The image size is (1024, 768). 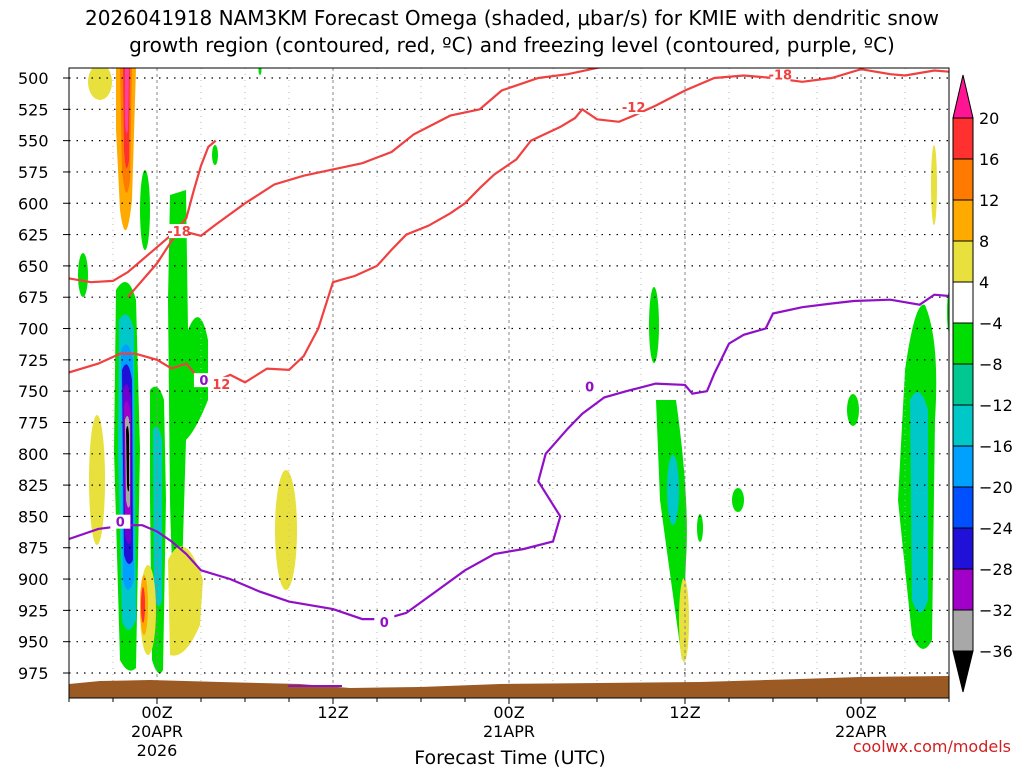 What do you see at coordinates (963, 671) in the screenshot?
I see `colorbar-bottom-arrow` at bounding box center [963, 671].